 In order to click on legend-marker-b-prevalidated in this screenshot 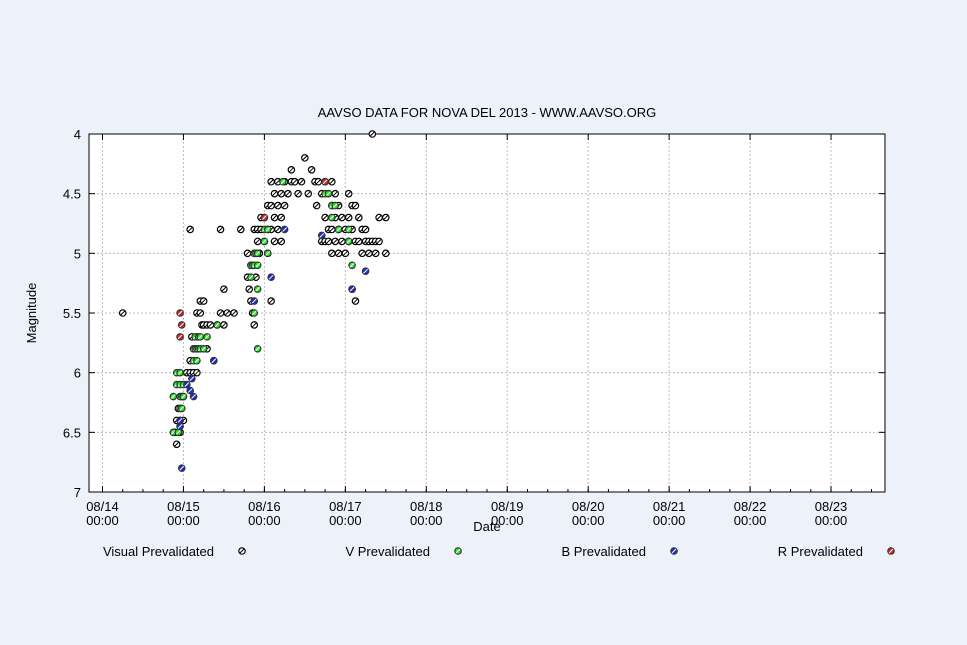, I will do `click(674, 551)`.